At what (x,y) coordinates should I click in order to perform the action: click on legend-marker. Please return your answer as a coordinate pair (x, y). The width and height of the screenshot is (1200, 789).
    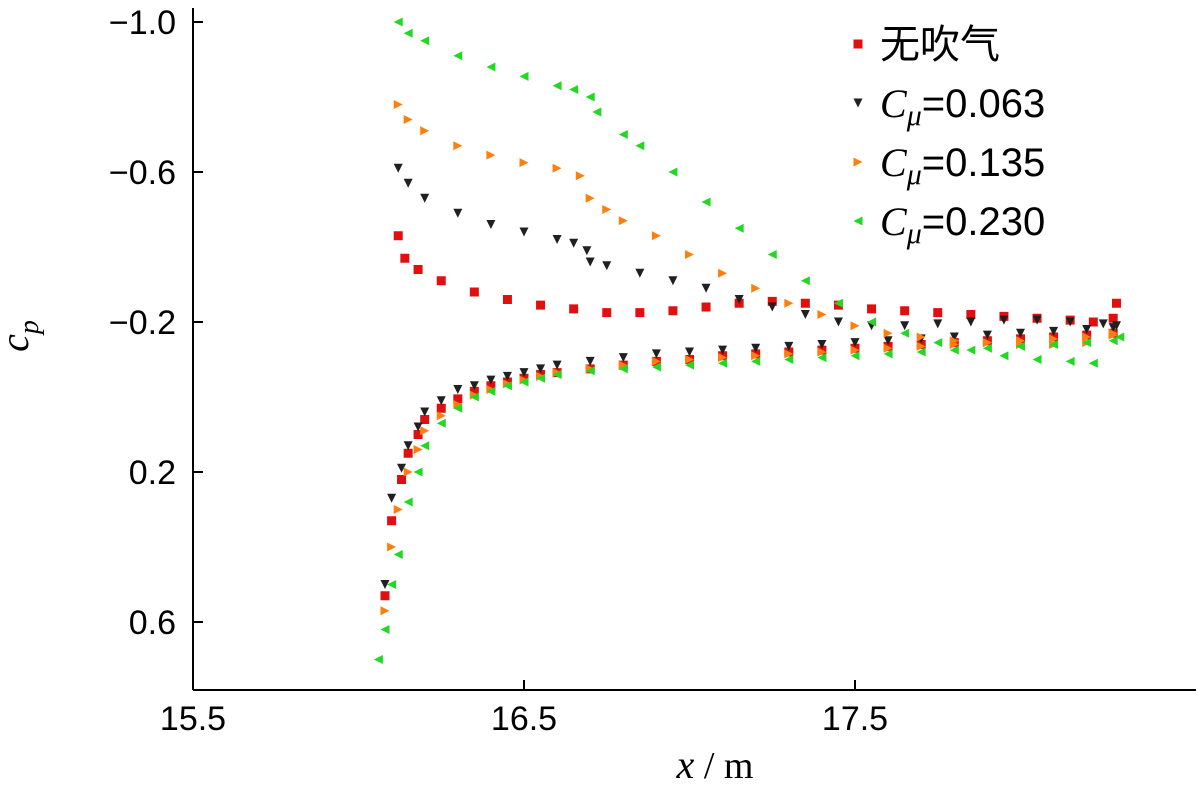
    Looking at the image, I should click on (858, 44).